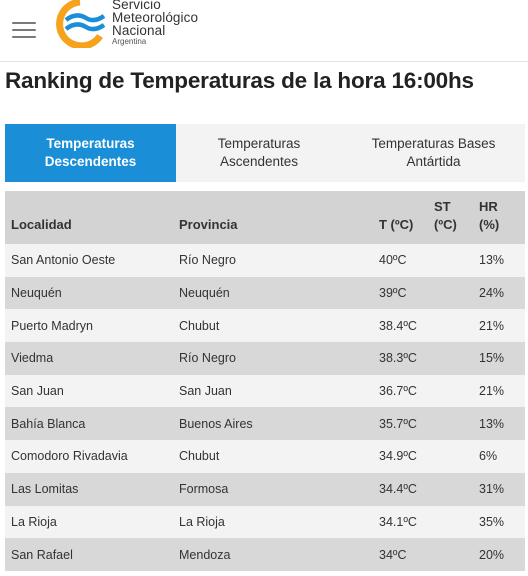  Describe the element at coordinates (492, 293) in the screenshot. I see `cell-hr: 24%` at that location.